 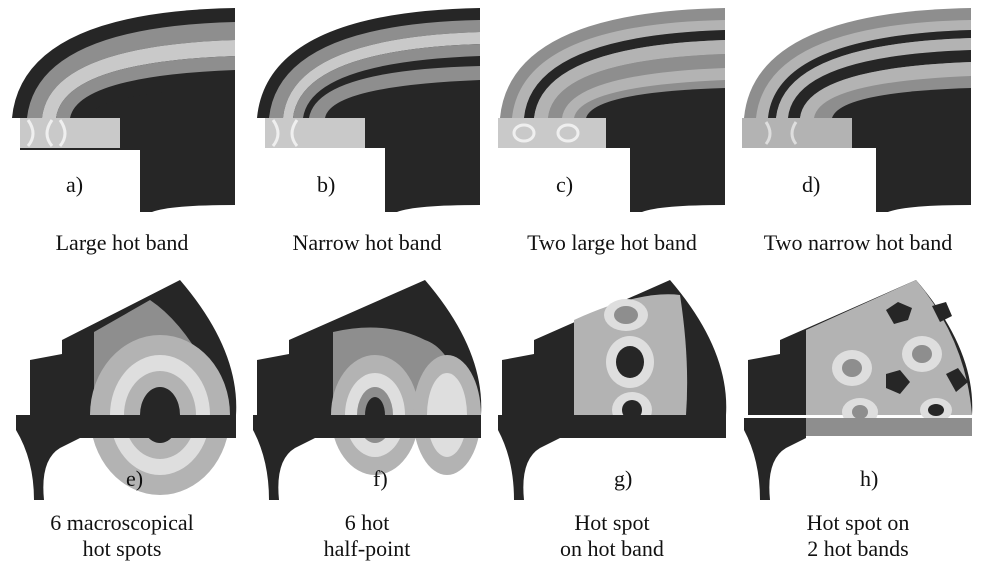 What do you see at coordinates (858, 242) in the screenshot?
I see `panel-caption-d: Two narrow hot band` at bounding box center [858, 242].